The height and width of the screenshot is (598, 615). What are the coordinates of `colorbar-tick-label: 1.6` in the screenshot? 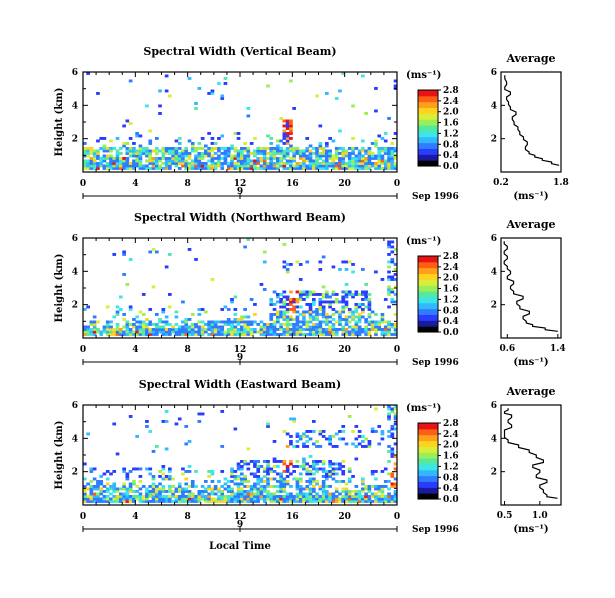 It's located at (451, 124).